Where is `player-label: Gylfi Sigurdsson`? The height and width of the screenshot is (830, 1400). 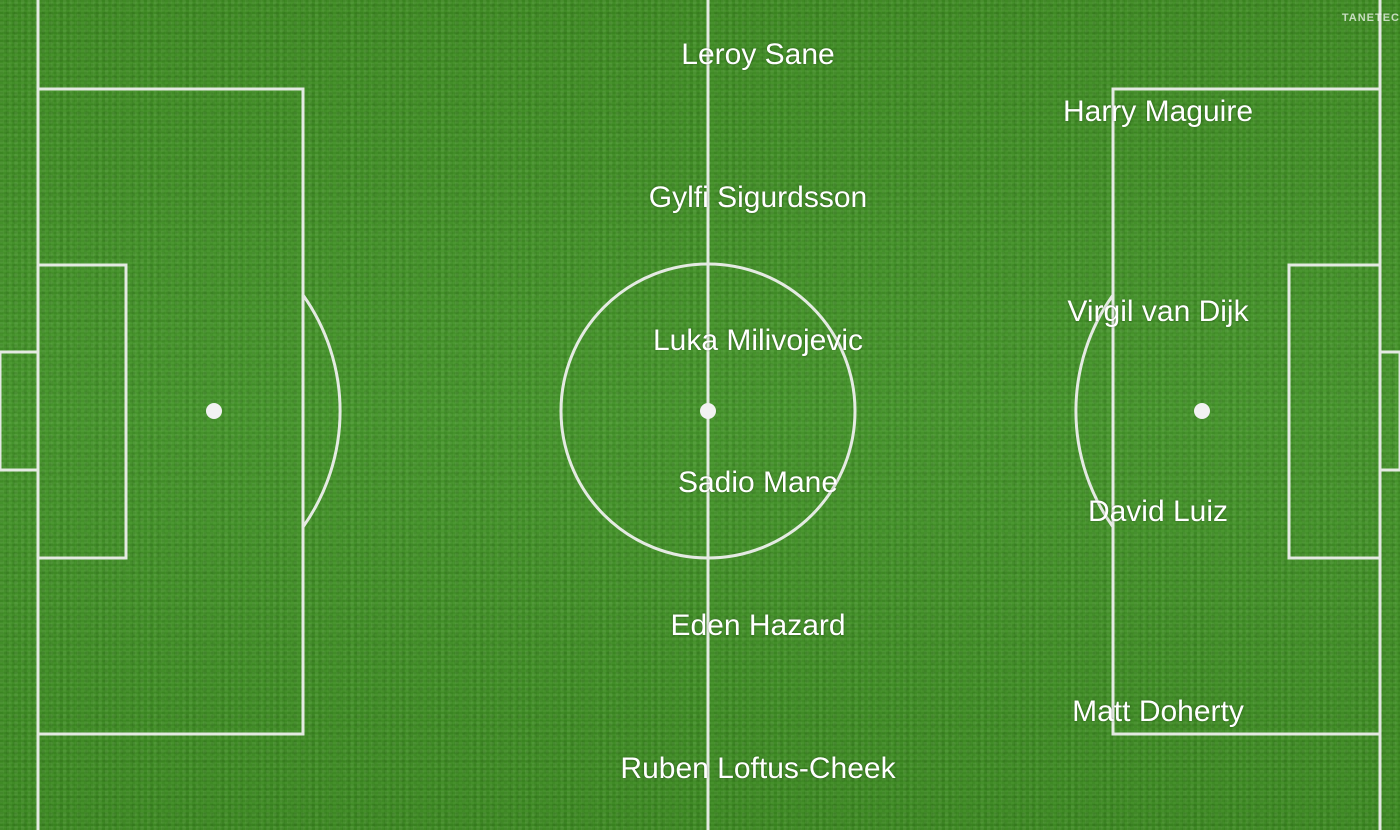
player-label: Gylfi Sigurdsson is located at coordinates (758, 197).